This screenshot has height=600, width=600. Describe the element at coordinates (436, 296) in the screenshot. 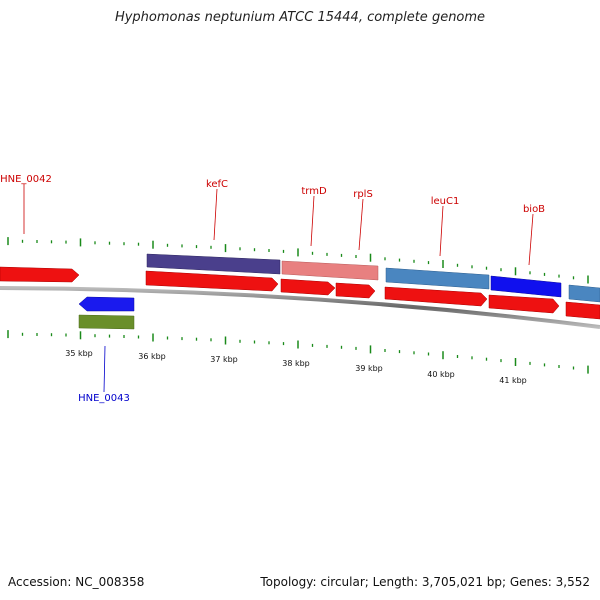

I see `cds-leuC1-arrow` at that location.